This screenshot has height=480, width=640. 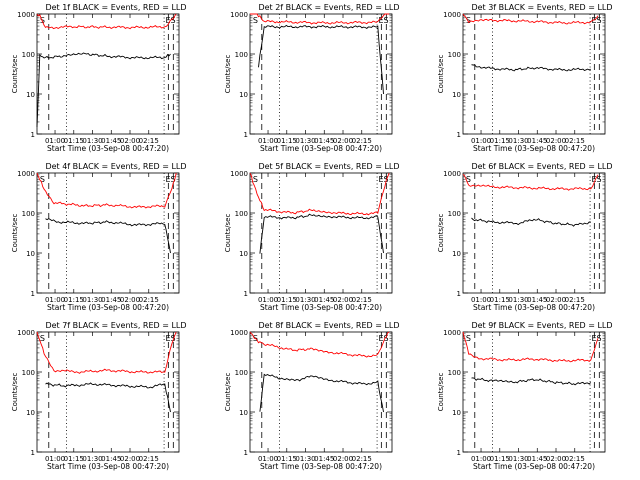 What do you see at coordinates (115, 325) in the screenshot?
I see `chart-title: Det 7f BLACK = Events, RED = LLD` at bounding box center [115, 325].